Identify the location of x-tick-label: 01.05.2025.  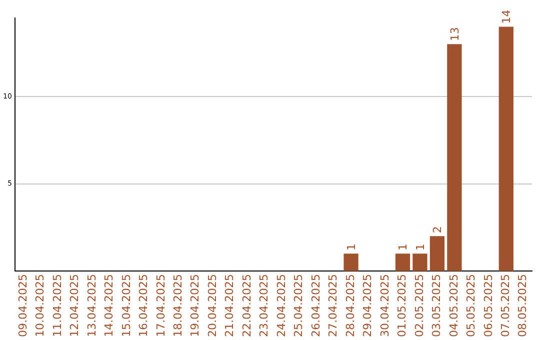
(402, 306).